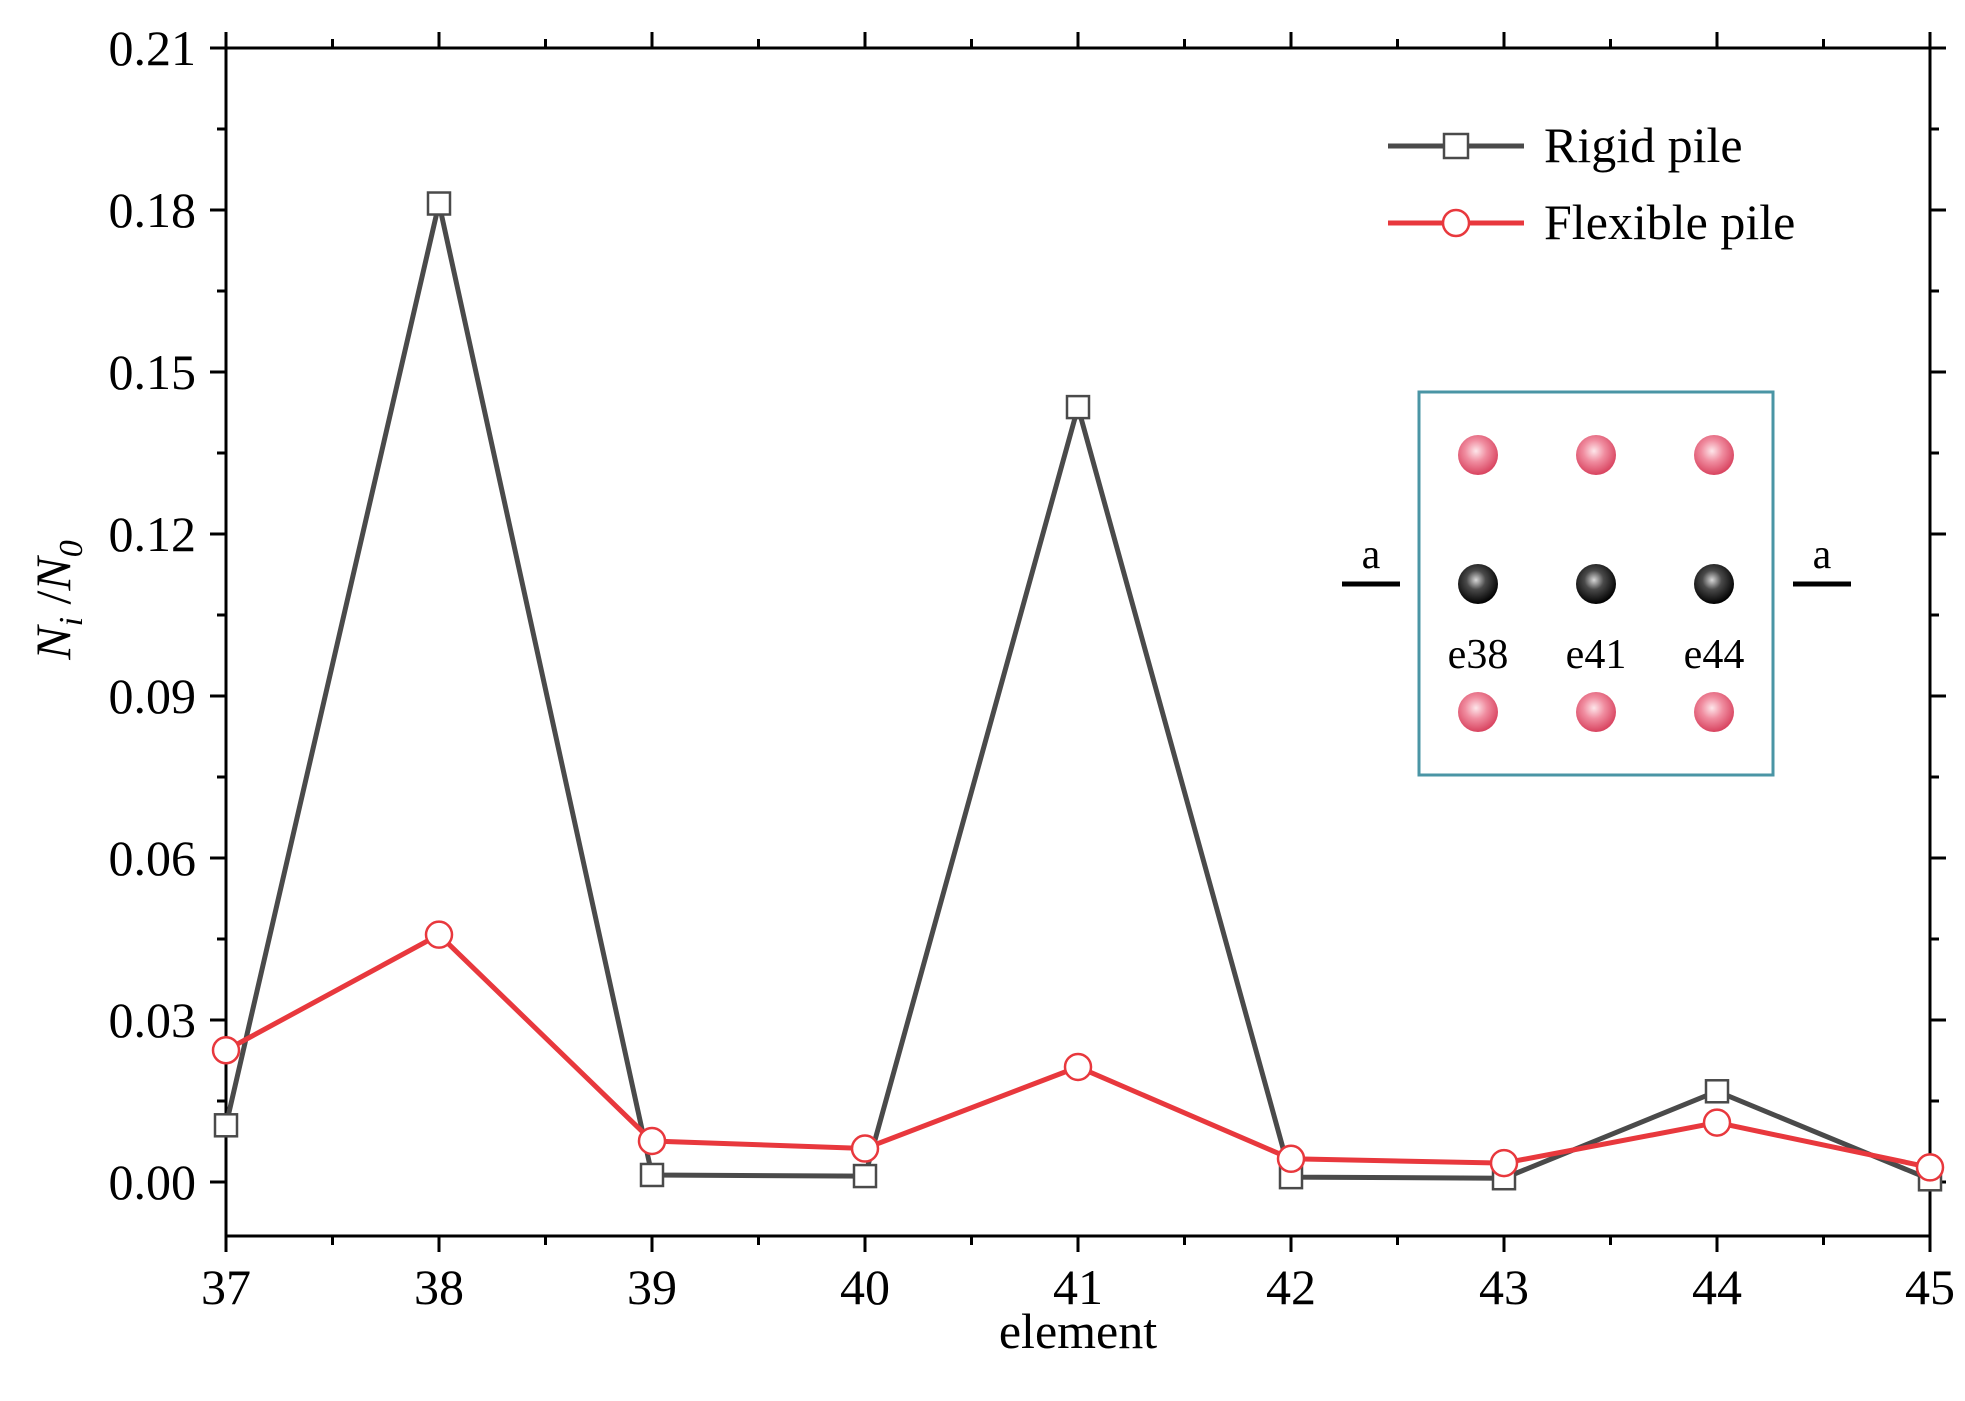  I want to click on y-tick-label: 0.12, so click(153, 534).